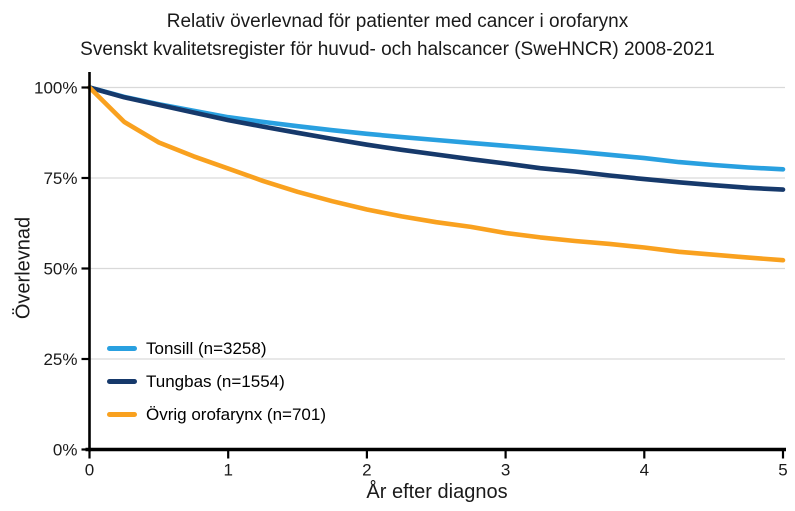 The height and width of the screenshot is (511, 795). What do you see at coordinates (55, 88) in the screenshot?
I see `y-tick-label-100: 100%` at bounding box center [55, 88].